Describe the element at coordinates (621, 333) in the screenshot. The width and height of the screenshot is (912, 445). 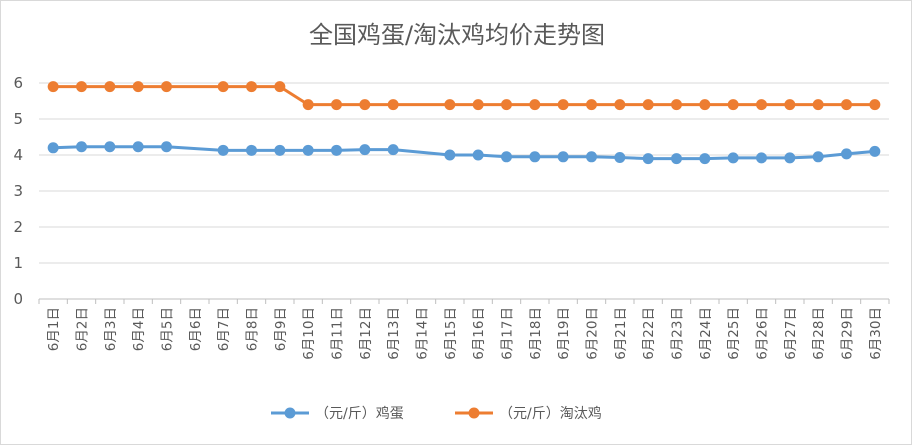
I see `x-tick-label: 6月21日` at that location.